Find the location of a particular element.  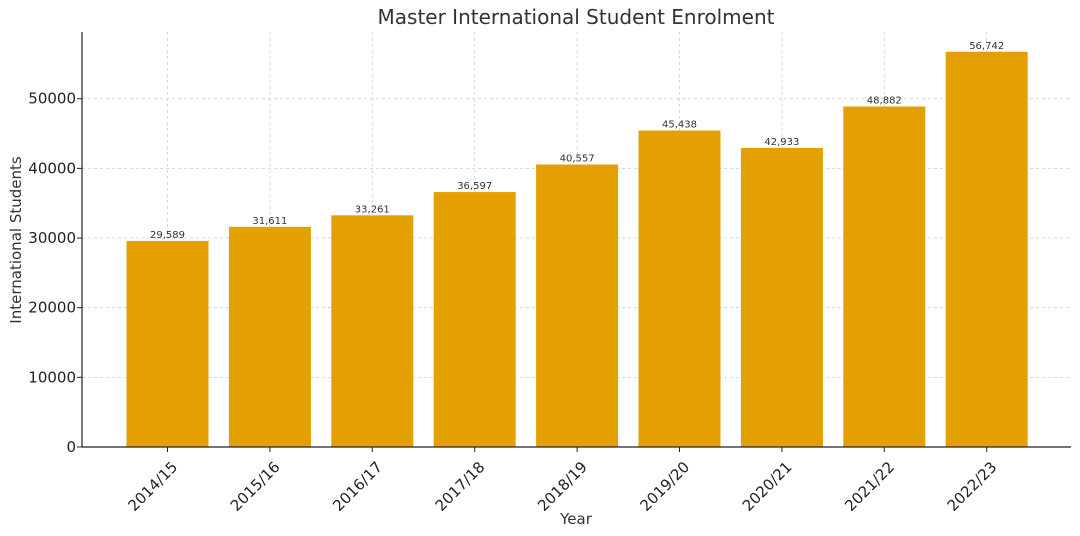

y-tick-label: 10000 is located at coordinates (52, 377).